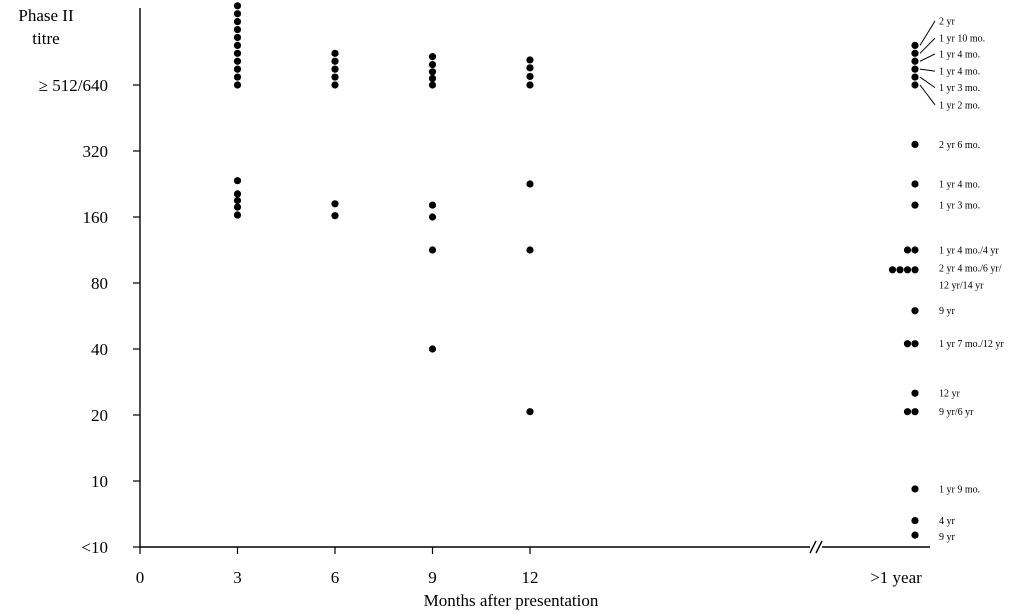 Image resolution: width=1026 pixels, height=614 pixels. Describe the element at coordinates (46, 27) in the screenshot. I see `y-axis-title: Phase II titre` at that location.